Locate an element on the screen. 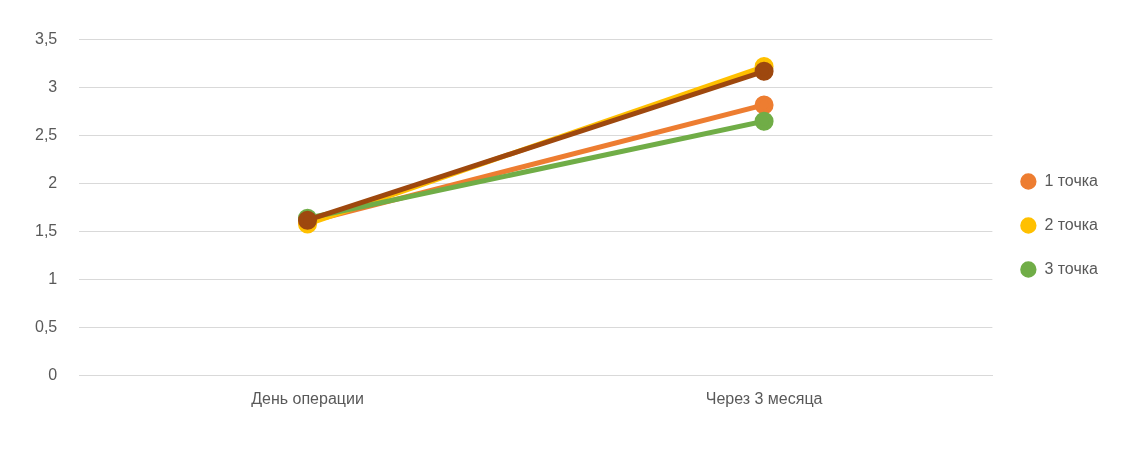 The height and width of the screenshot is (475, 1137). y-tick-label: 3,5 is located at coordinates (46, 39).